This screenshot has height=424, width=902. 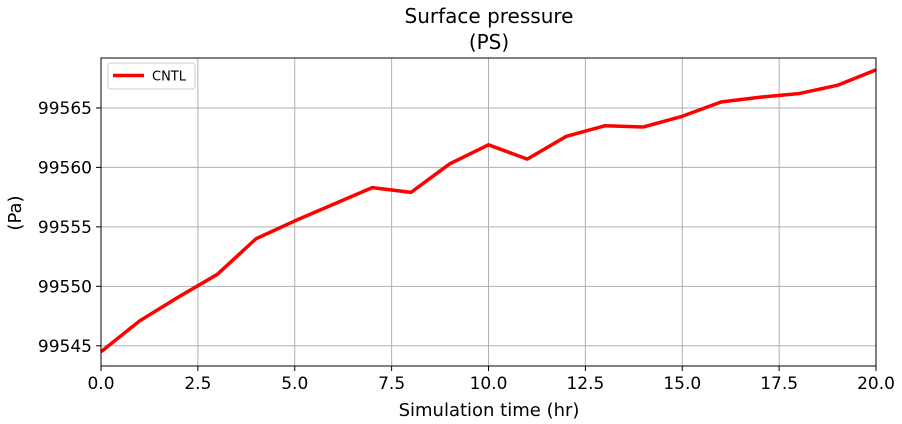 I want to click on y-tick-label: 99555, so click(x=65, y=228).